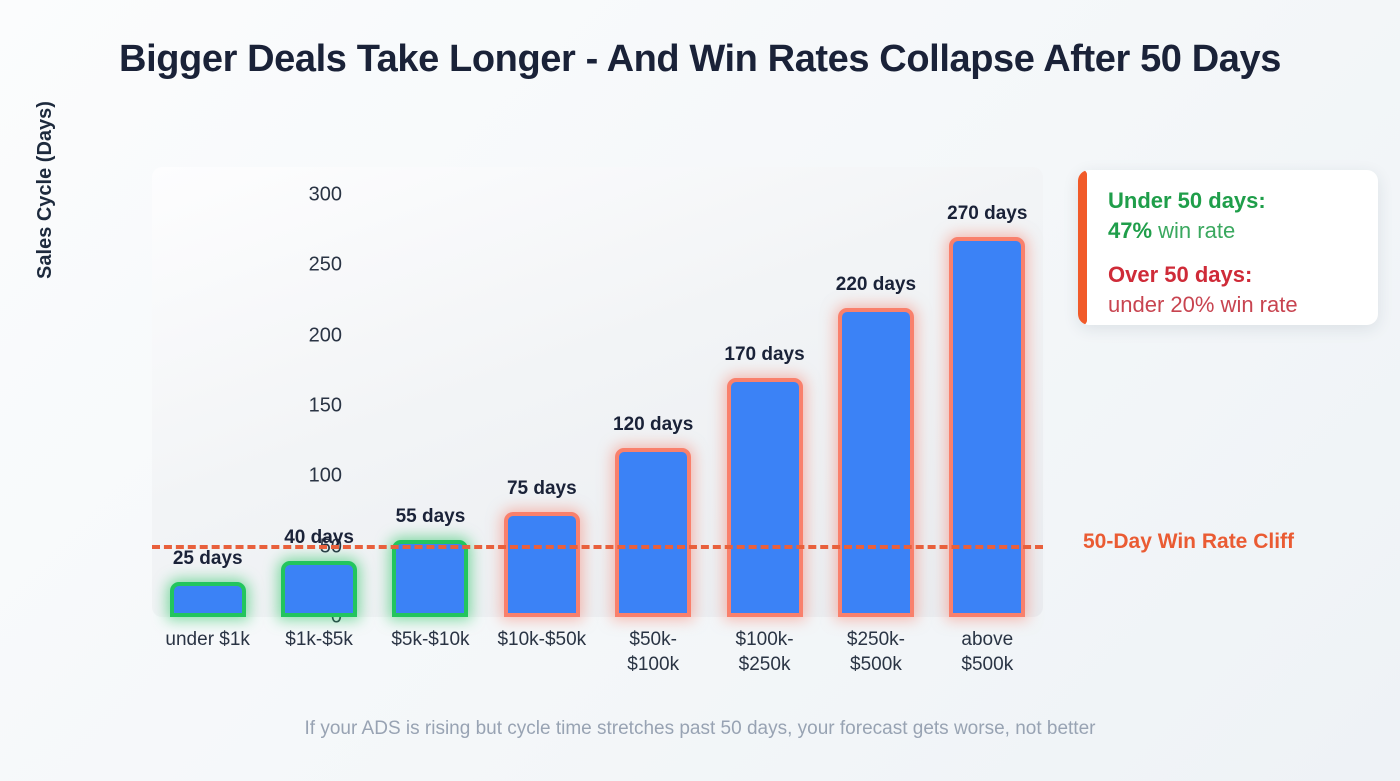  I want to click on bar-group: 220 days, so click(876, 392).